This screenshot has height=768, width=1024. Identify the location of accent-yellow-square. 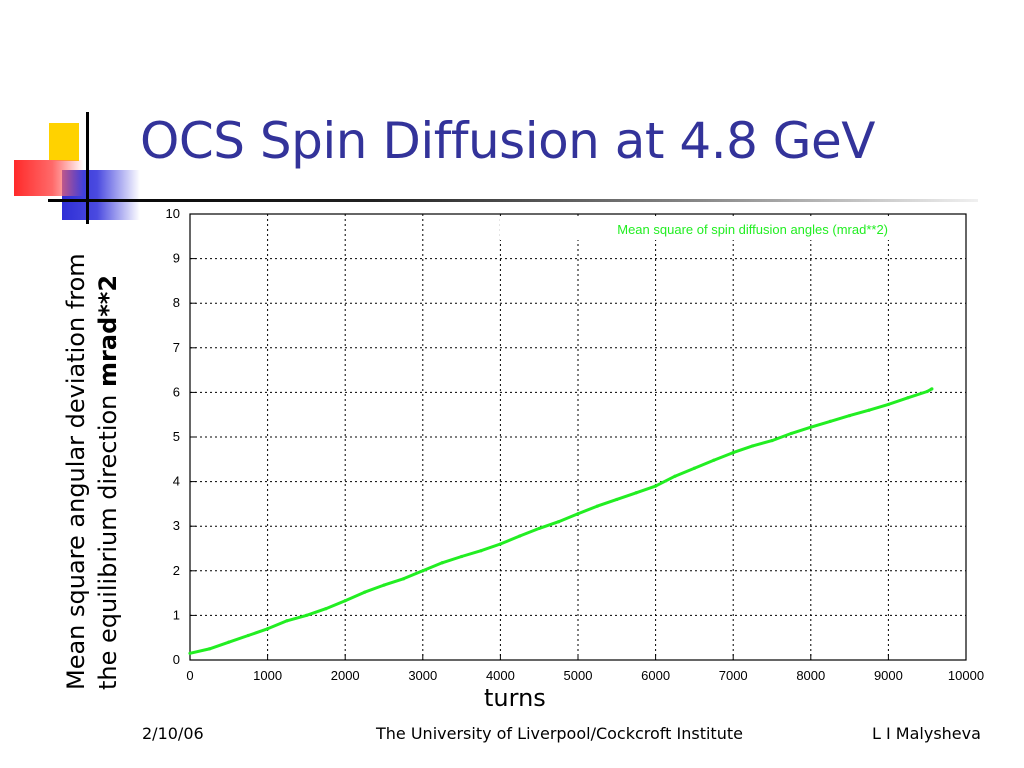
(64, 142).